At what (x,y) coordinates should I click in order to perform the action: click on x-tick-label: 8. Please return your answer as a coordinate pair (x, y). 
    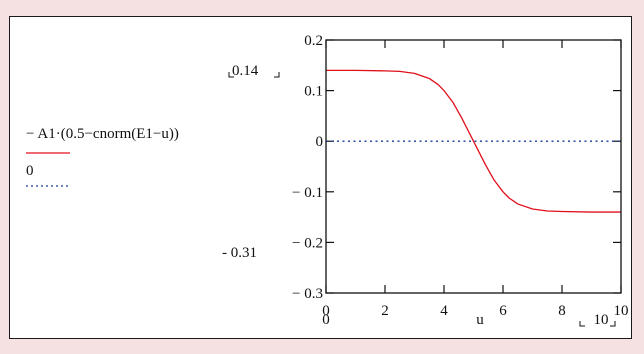
    Looking at the image, I should click on (562, 311).